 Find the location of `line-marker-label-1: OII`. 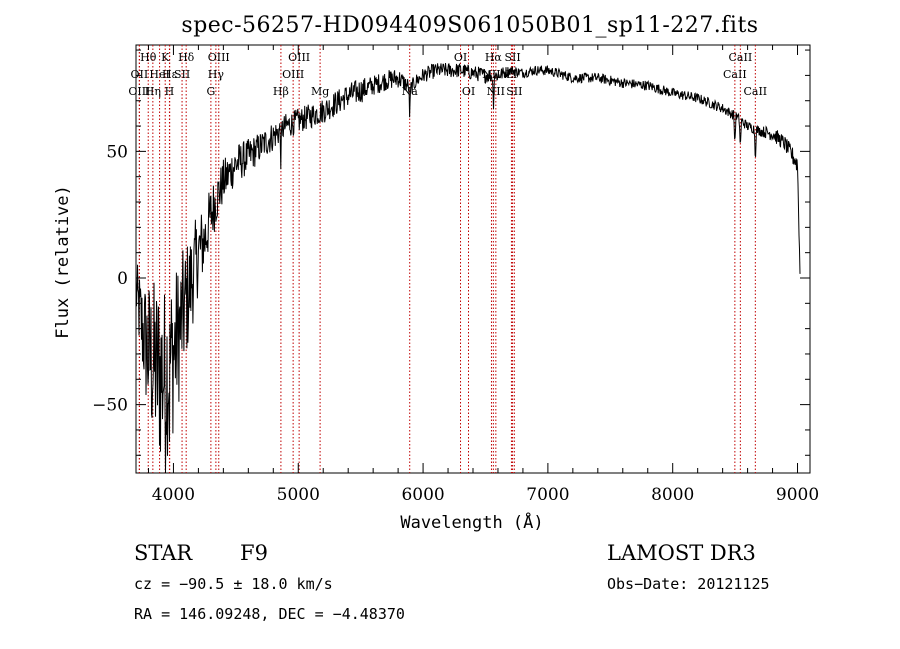

line-marker-label-1: OII is located at coordinates (140, 74).